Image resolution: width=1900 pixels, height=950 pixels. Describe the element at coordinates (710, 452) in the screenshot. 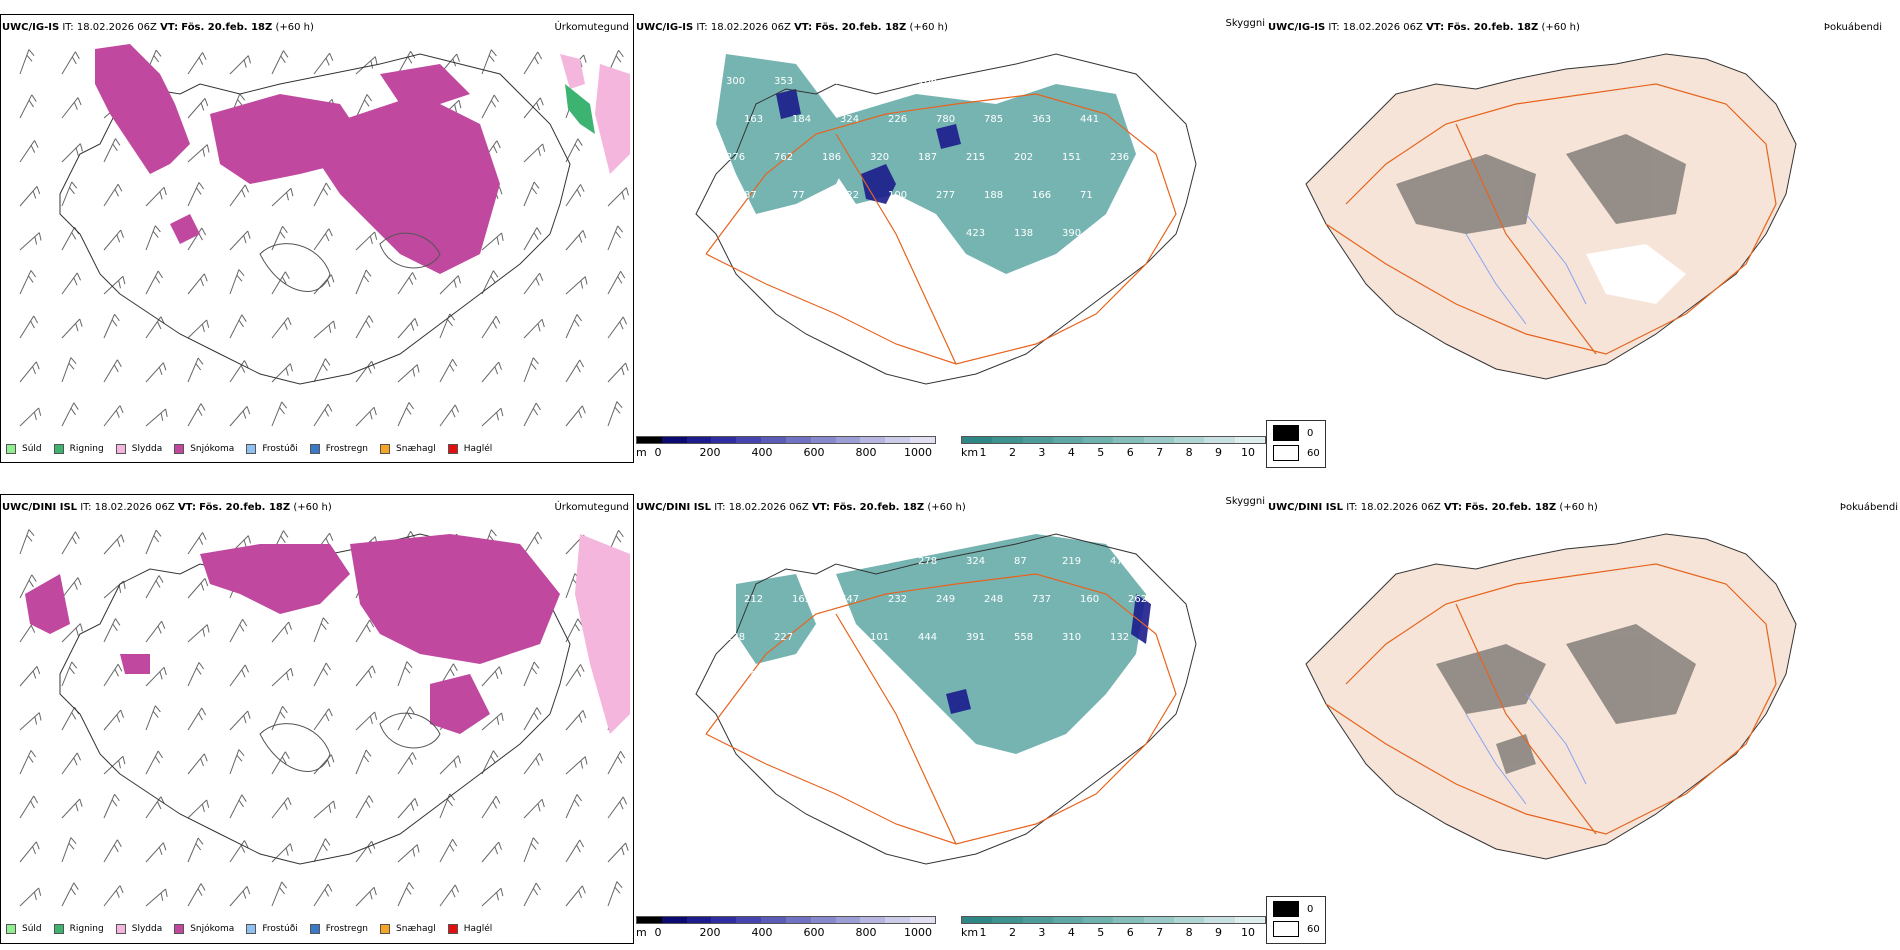

I see `colorbar-tick: 200` at that location.